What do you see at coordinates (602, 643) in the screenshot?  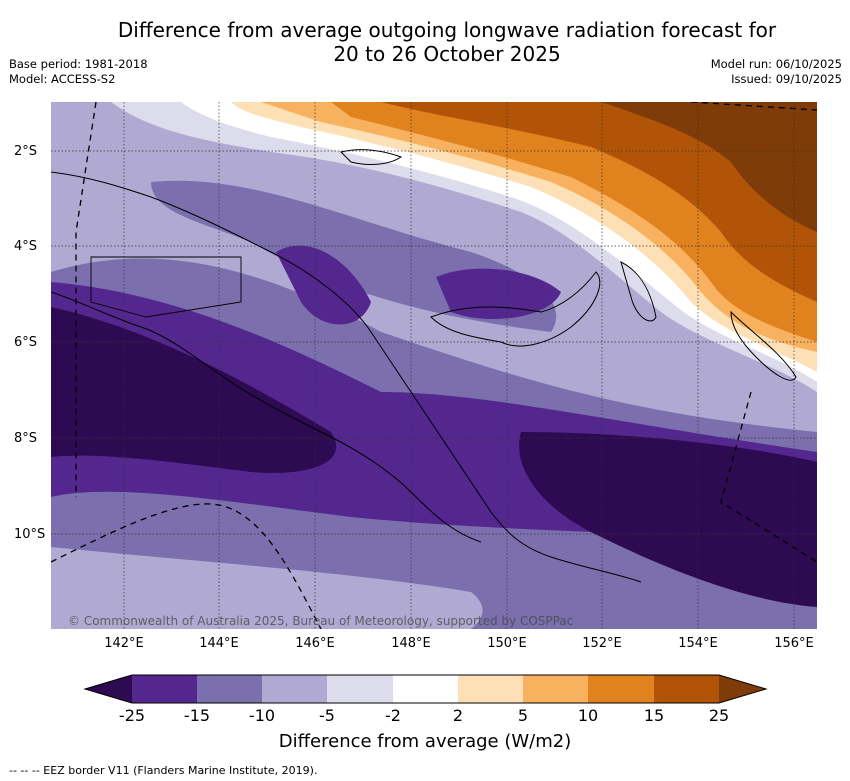 I see `lon-label-152e: 152°E` at bounding box center [602, 643].